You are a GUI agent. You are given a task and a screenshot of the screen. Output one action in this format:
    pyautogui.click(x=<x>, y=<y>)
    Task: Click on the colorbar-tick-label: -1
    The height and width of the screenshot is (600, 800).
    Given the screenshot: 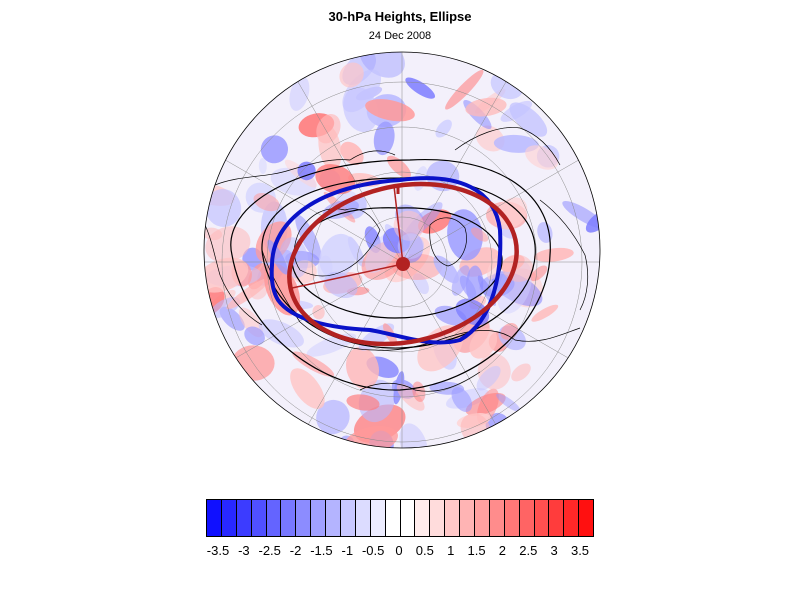 What is the action you would take?
    pyautogui.click(x=347, y=550)
    